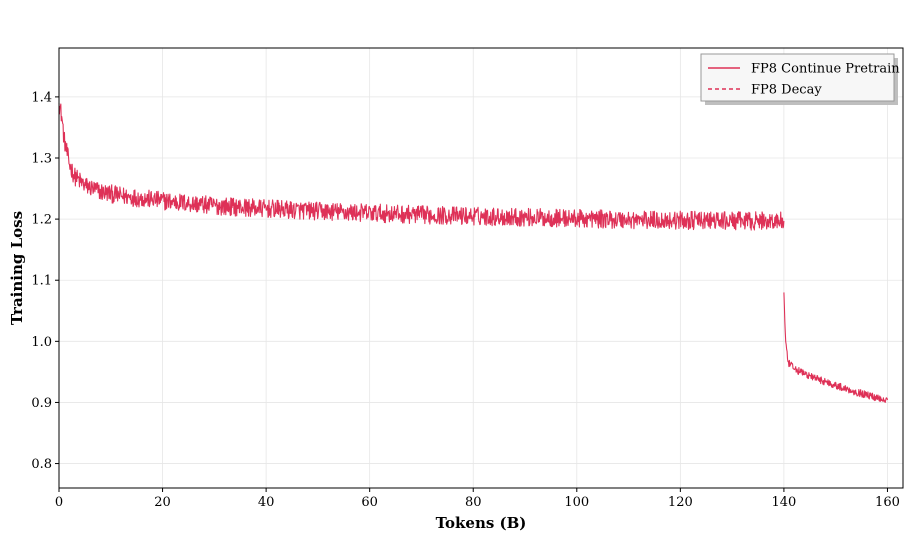 The width and height of the screenshot is (913, 542). Describe the element at coordinates (41, 342) in the screenshot. I see `y-tick-label: 1.0` at that location.